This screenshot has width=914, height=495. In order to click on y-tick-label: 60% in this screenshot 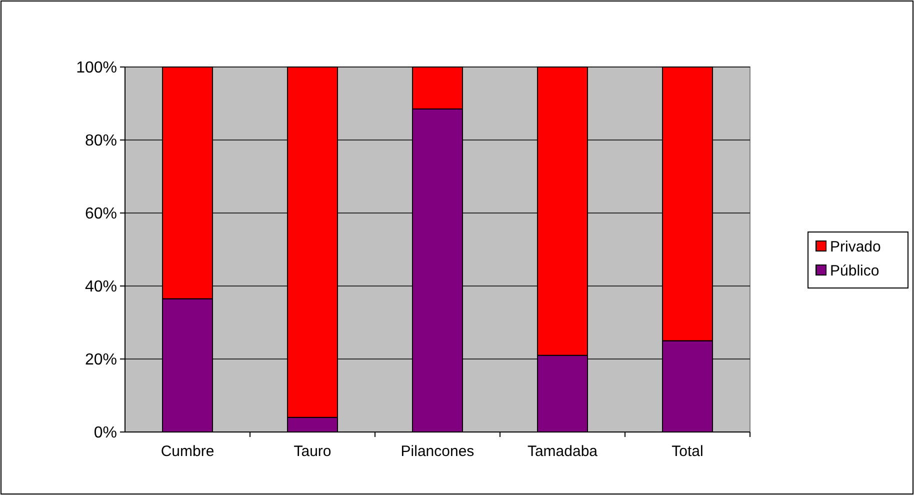, I will do `click(100, 214)`.